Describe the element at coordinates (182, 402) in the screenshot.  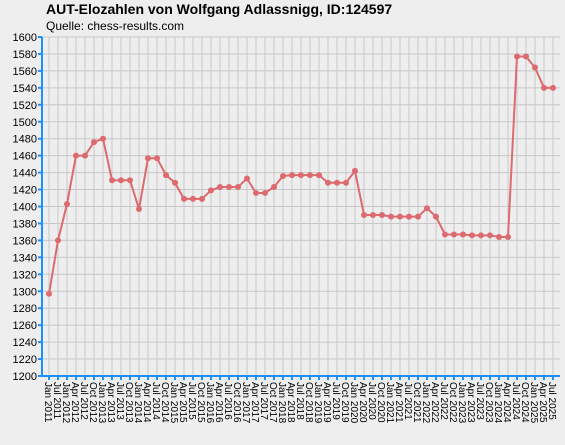
I see `x-tick-label: Apr 2015` at that location.